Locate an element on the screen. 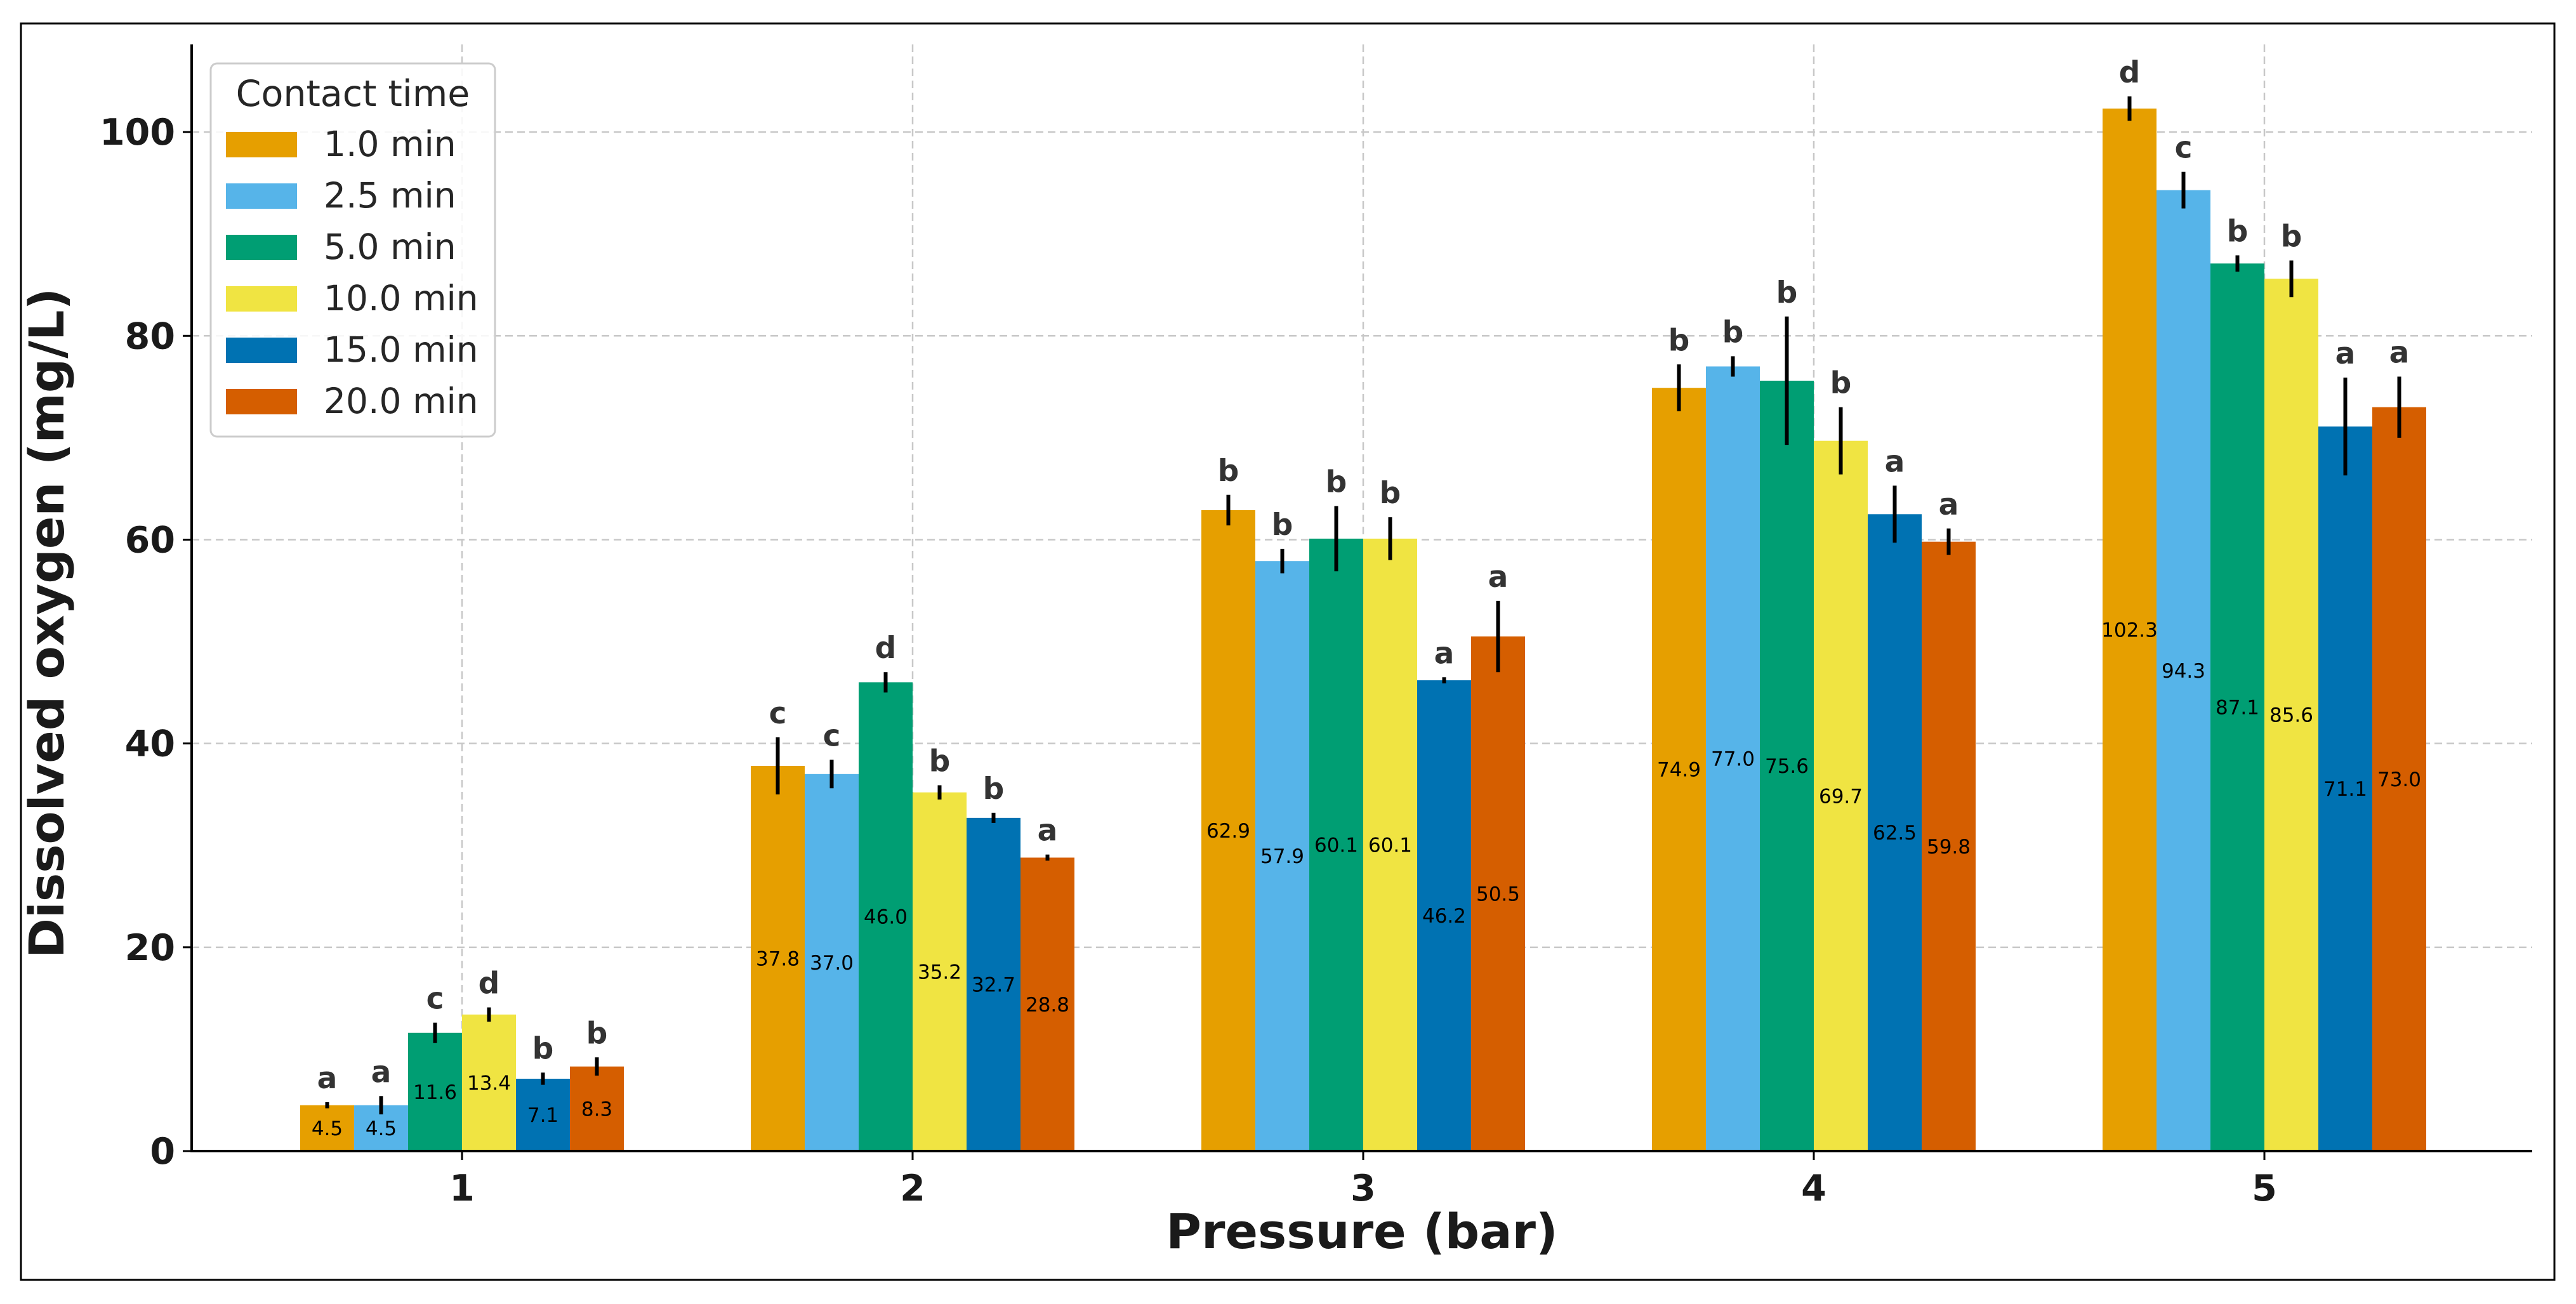 The image size is (2576, 1304). bar-value-label: 35.2 is located at coordinates (940, 973).